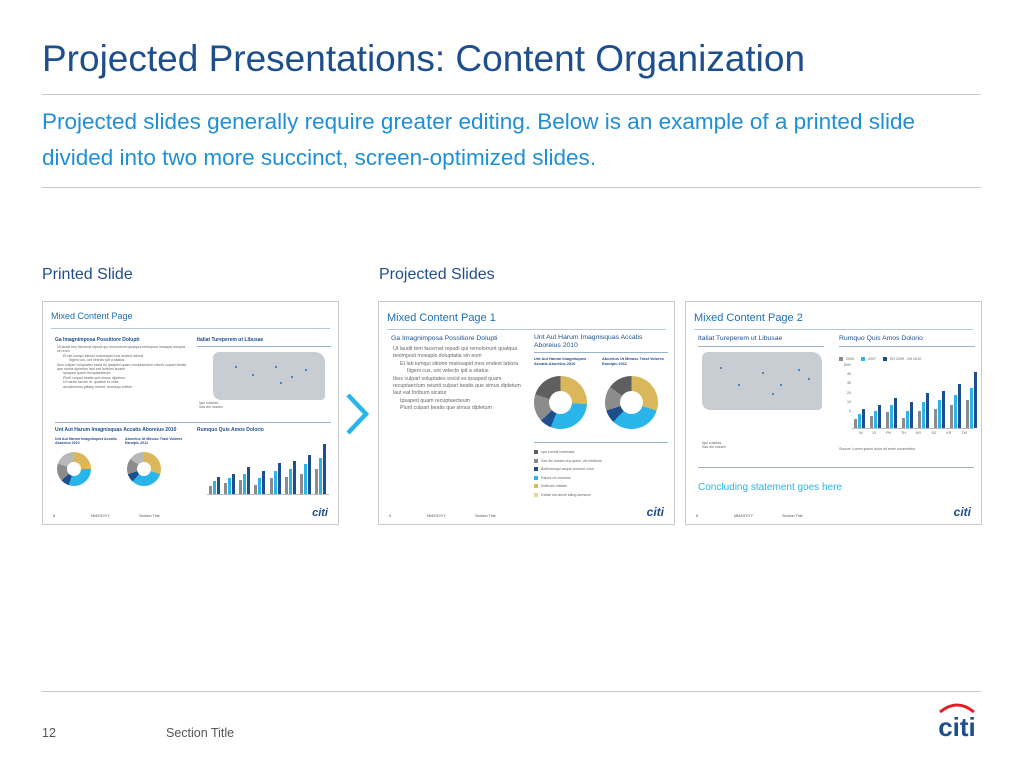 The image size is (1024, 768). Describe the element at coordinates (915, 398) in the screenshot. I see `bar-chart` at that location.